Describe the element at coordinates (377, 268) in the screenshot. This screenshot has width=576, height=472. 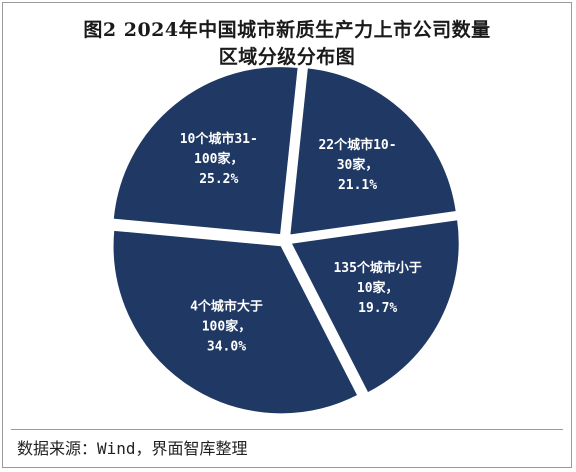
I see `slice-label-line: 135个城市小于` at that location.